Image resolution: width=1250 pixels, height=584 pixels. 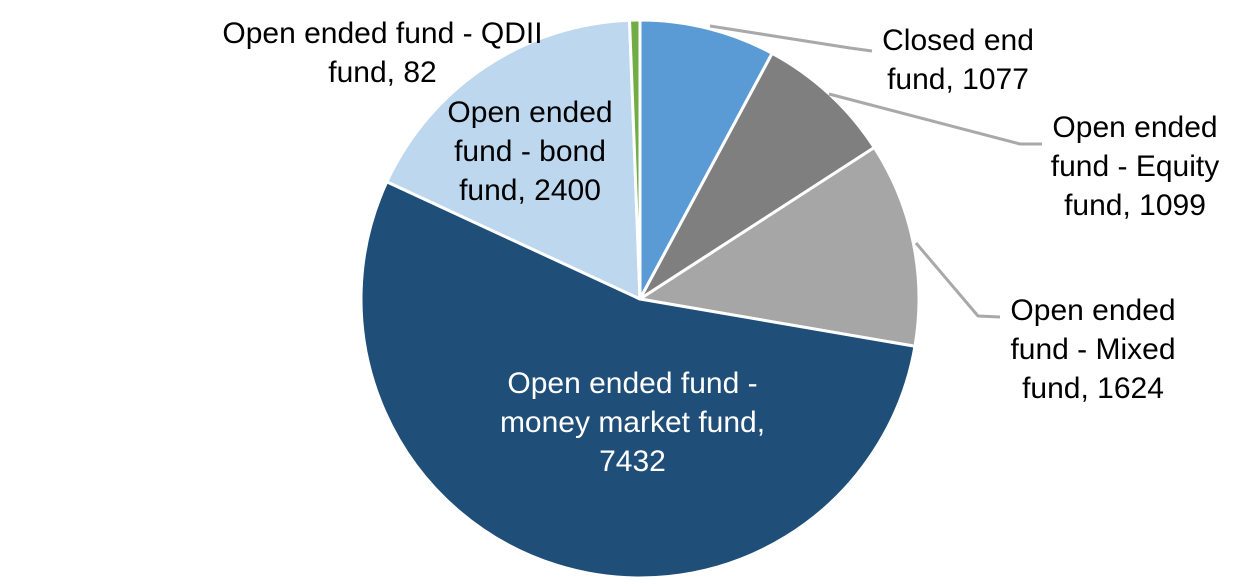 I want to click on data-label-line: fund - Equity, so click(x=1135, y=166).